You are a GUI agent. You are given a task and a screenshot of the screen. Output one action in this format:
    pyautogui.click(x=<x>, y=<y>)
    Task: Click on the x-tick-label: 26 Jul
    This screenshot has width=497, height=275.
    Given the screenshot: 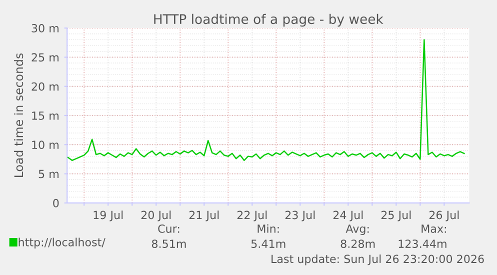 What is the action you would take?
    pyautogui.click(x=444, y=216)
    